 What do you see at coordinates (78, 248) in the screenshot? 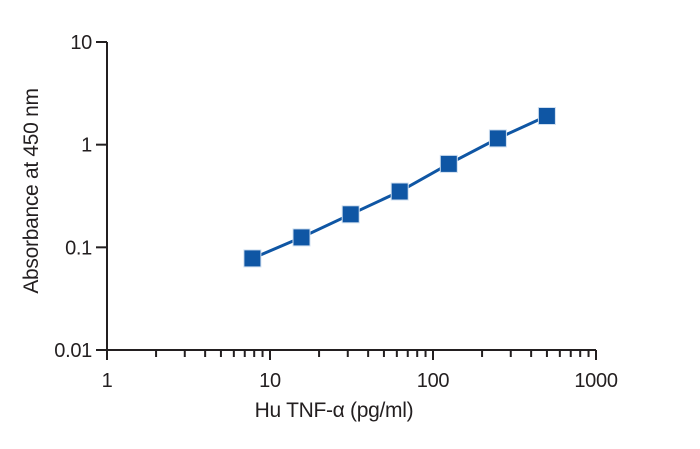
I see `y-tick-label: 0.1` at bounding box center [78, 248].